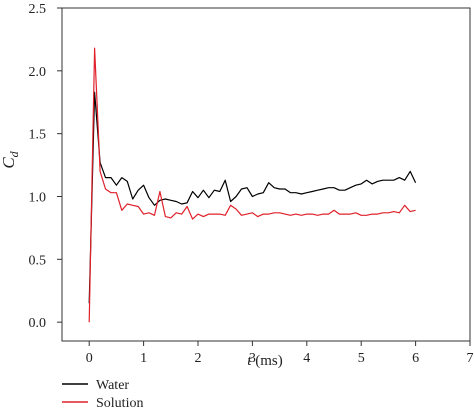 This screenshot has width=474, height=409. Describe the element at coordinates (89, 358) in the screenshot. I see `x-tick-label: 0` at that location.